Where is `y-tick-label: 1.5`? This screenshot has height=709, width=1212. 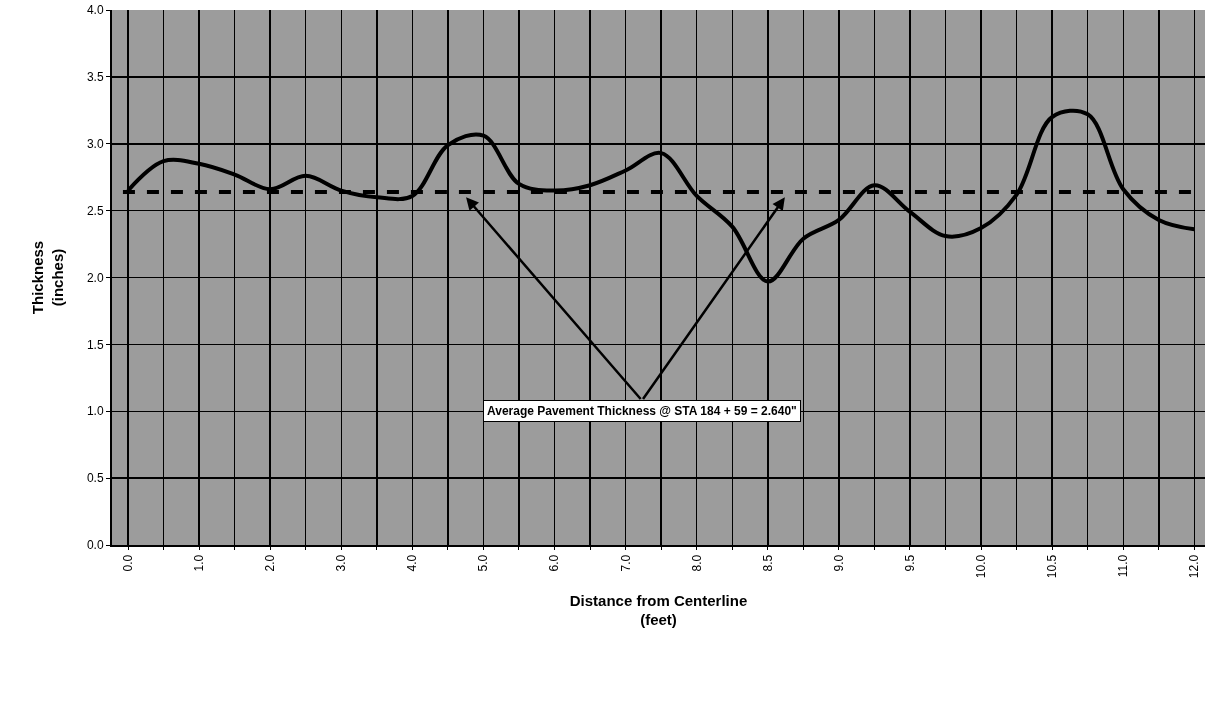
y-tick-label: 1.5 is located at coordinates (95, 344).